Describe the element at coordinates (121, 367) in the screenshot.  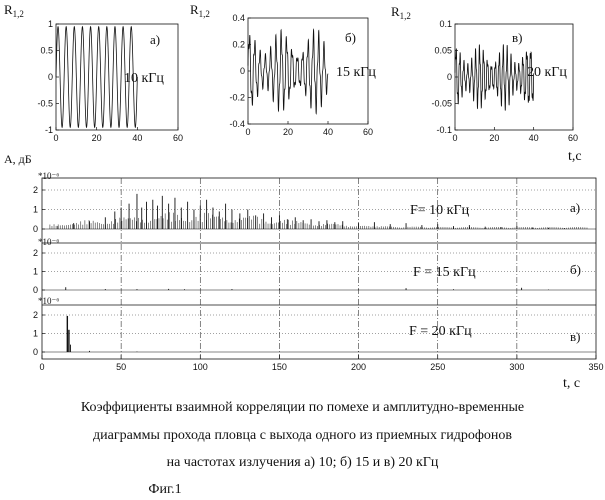
I see `x-tick-label: 50` at that location.